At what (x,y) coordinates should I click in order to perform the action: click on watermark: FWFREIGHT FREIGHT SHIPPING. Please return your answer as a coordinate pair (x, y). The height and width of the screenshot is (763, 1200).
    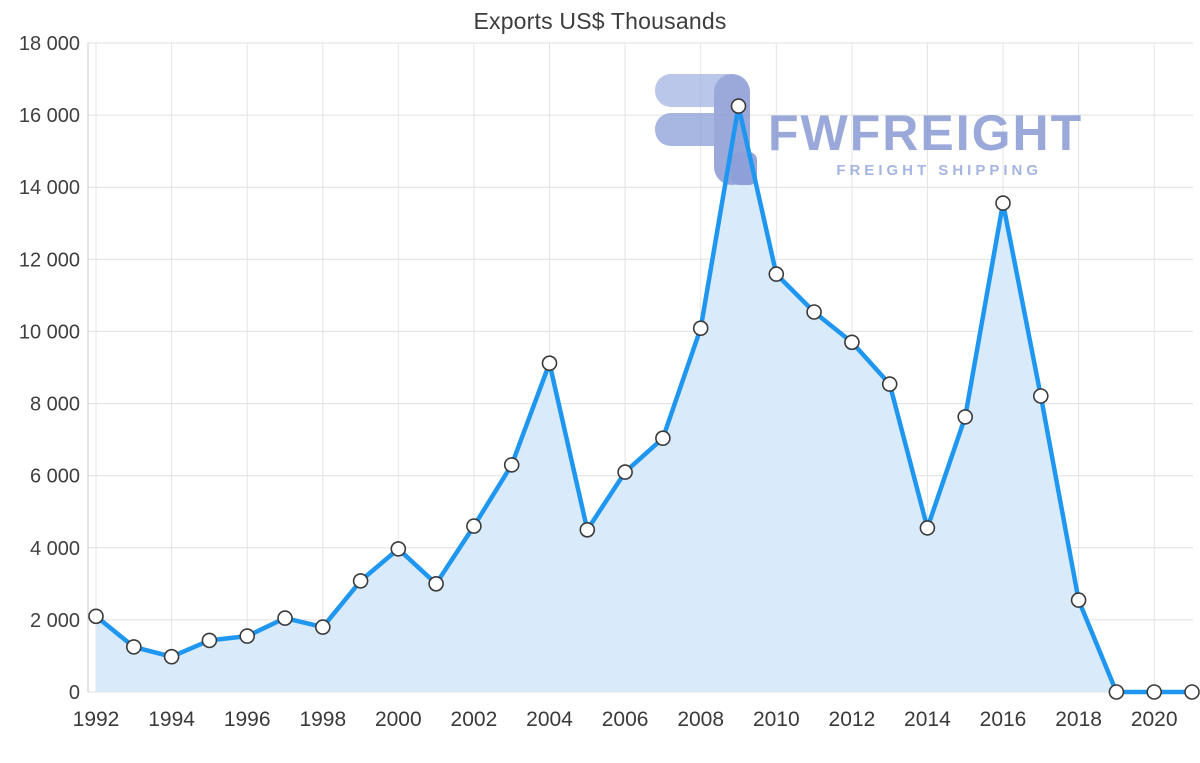
    Looking at the image, I should click on (869, 129).